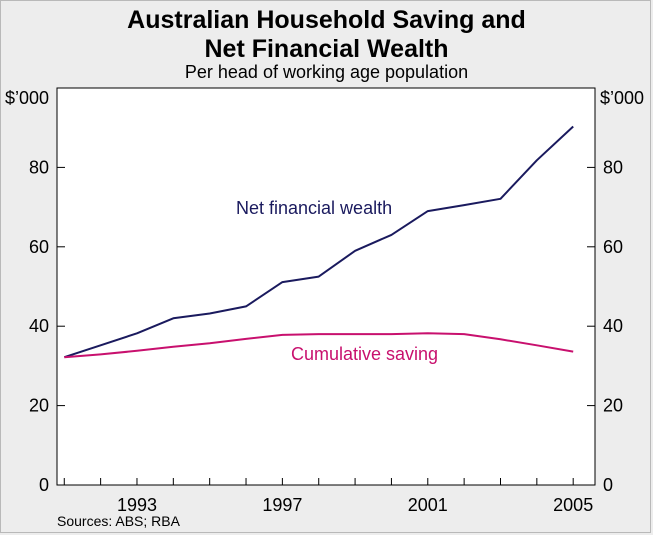 This screenshot has height=535, width=653. I want to click on chart-title-line-1: Australian Household Saving and, so click(326, 20).